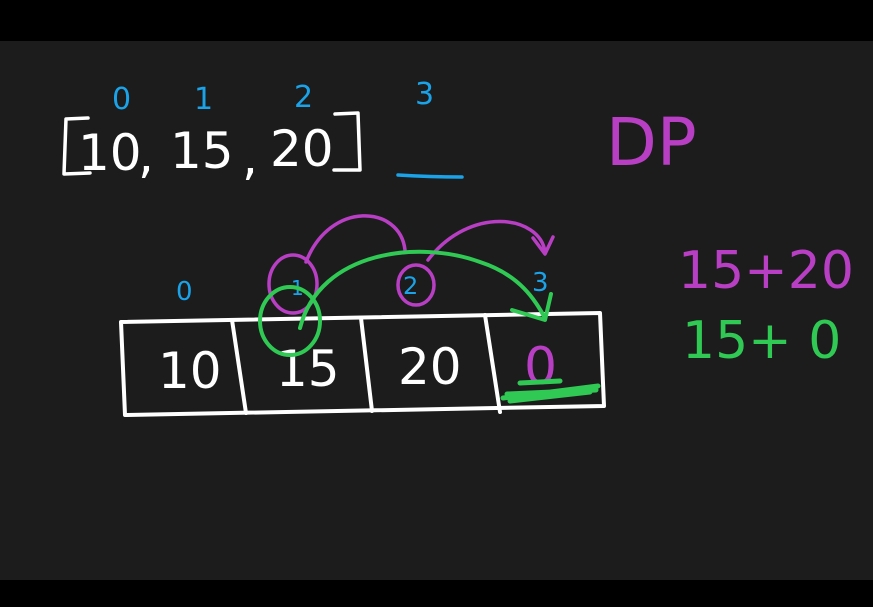 Image resolution: width=873 pixels, height=607 pixels. I want to click on dp-label: DP, so click(651, 142).